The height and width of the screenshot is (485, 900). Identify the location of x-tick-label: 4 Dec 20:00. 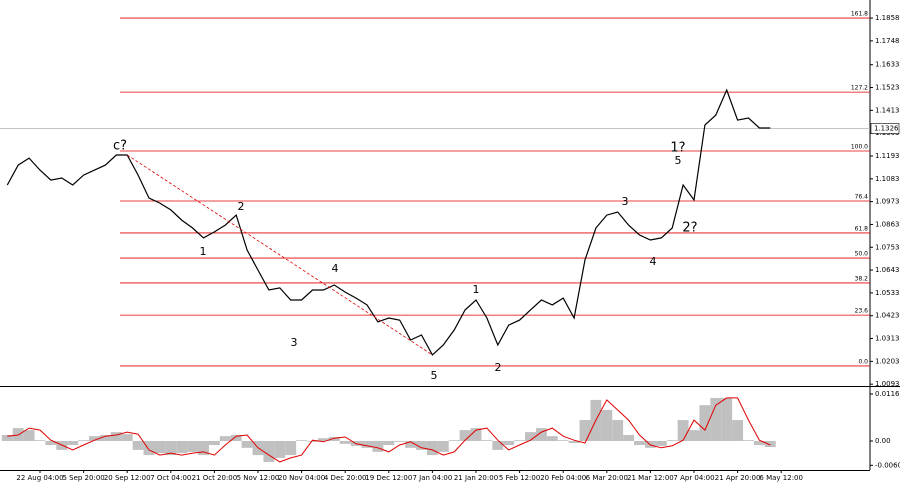
(345, 478).